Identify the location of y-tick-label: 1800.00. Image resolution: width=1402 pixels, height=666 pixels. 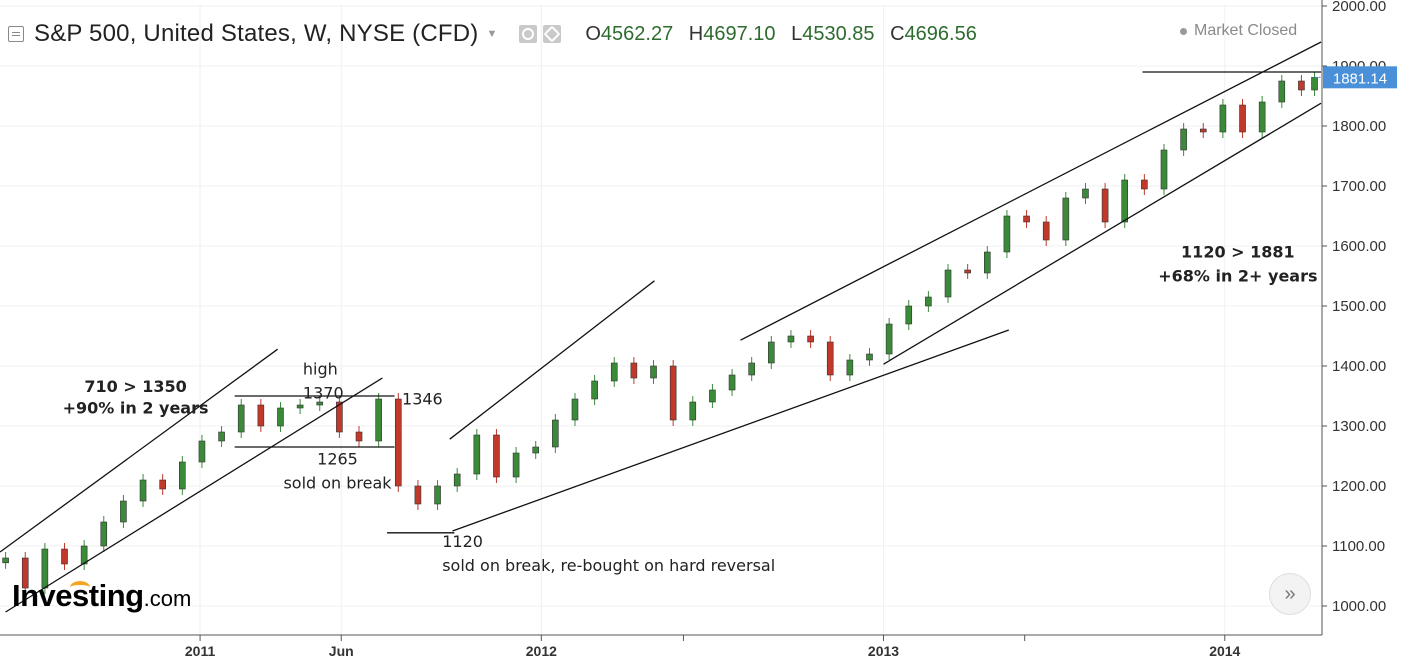
(1359, 126).